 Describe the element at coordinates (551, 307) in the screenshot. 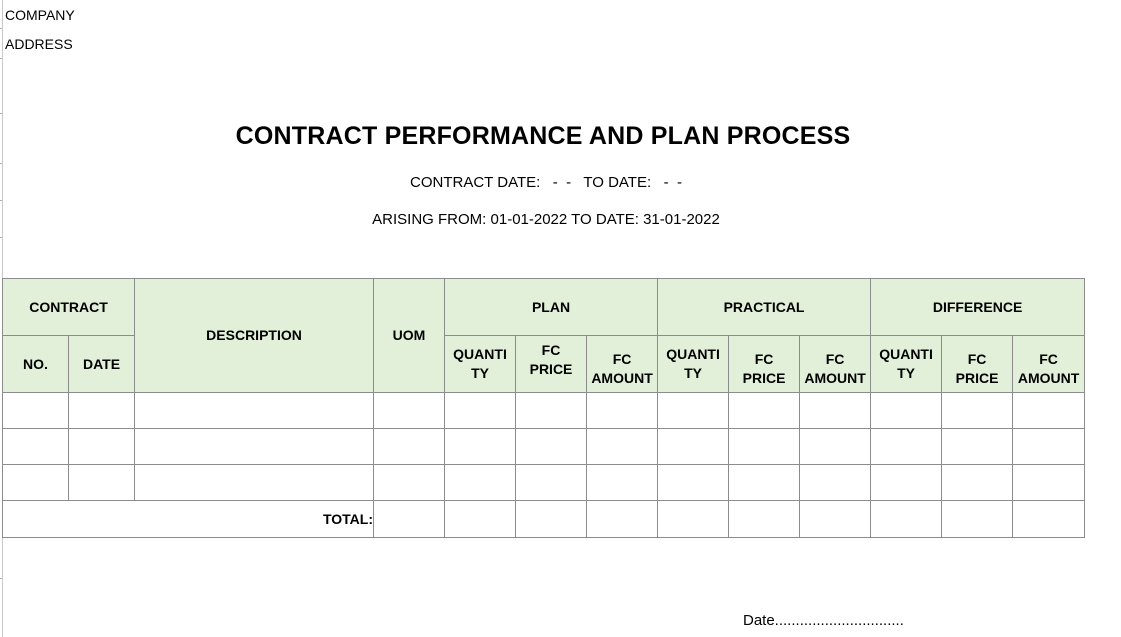

I see `header-plan: PLAN` at that location.